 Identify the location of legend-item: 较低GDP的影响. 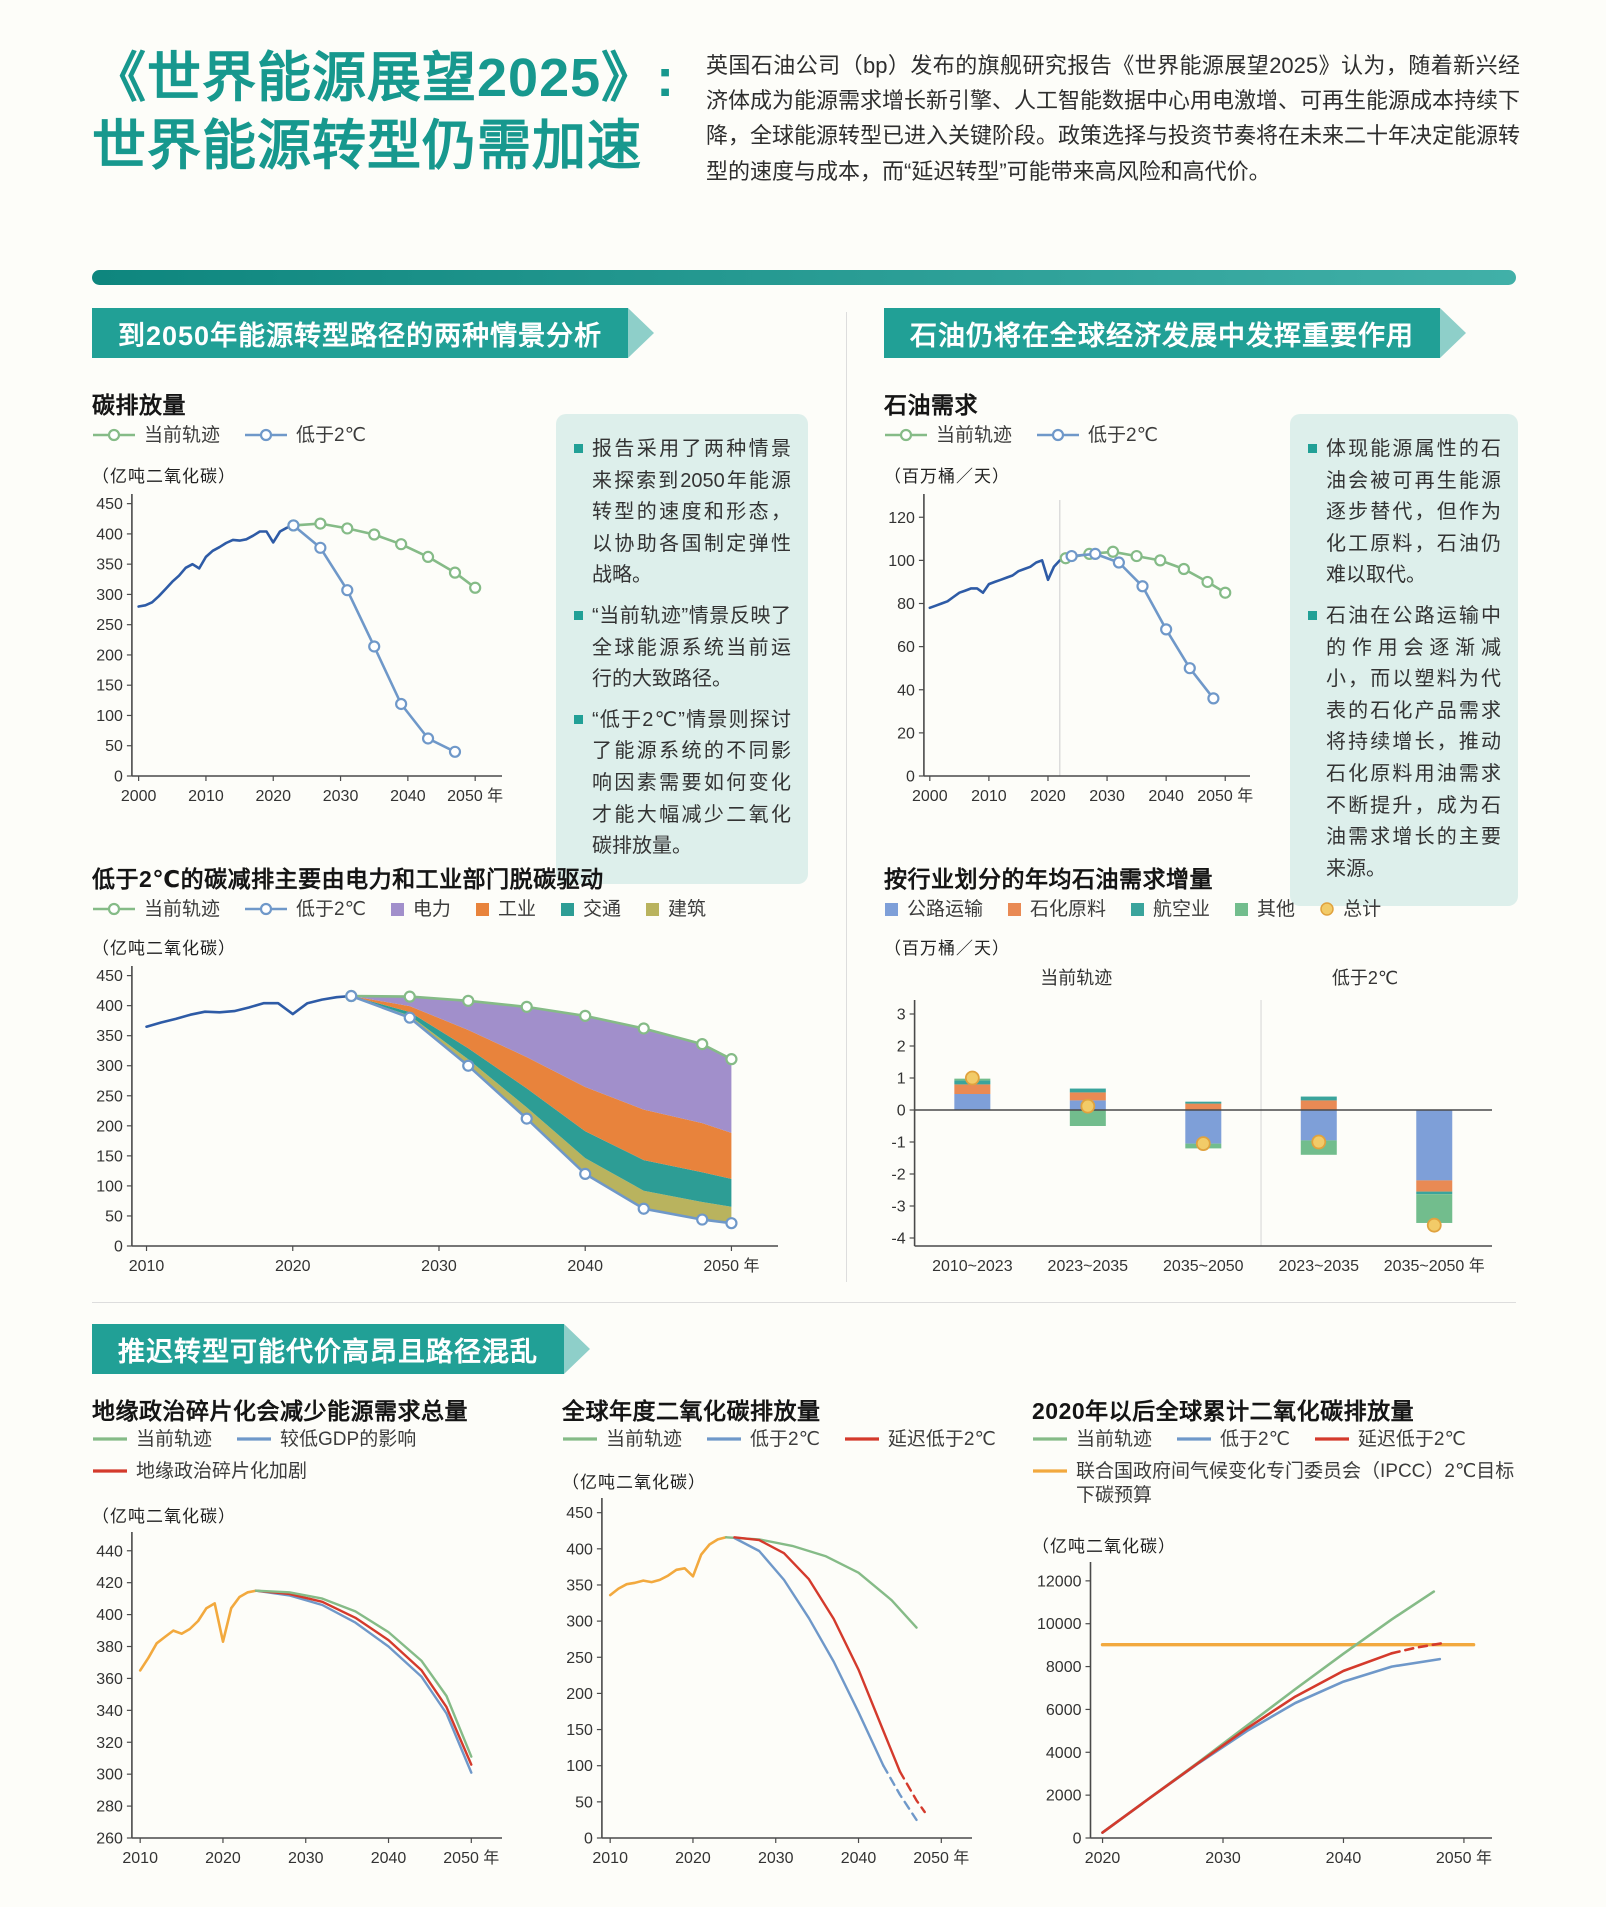
(326, 1440).